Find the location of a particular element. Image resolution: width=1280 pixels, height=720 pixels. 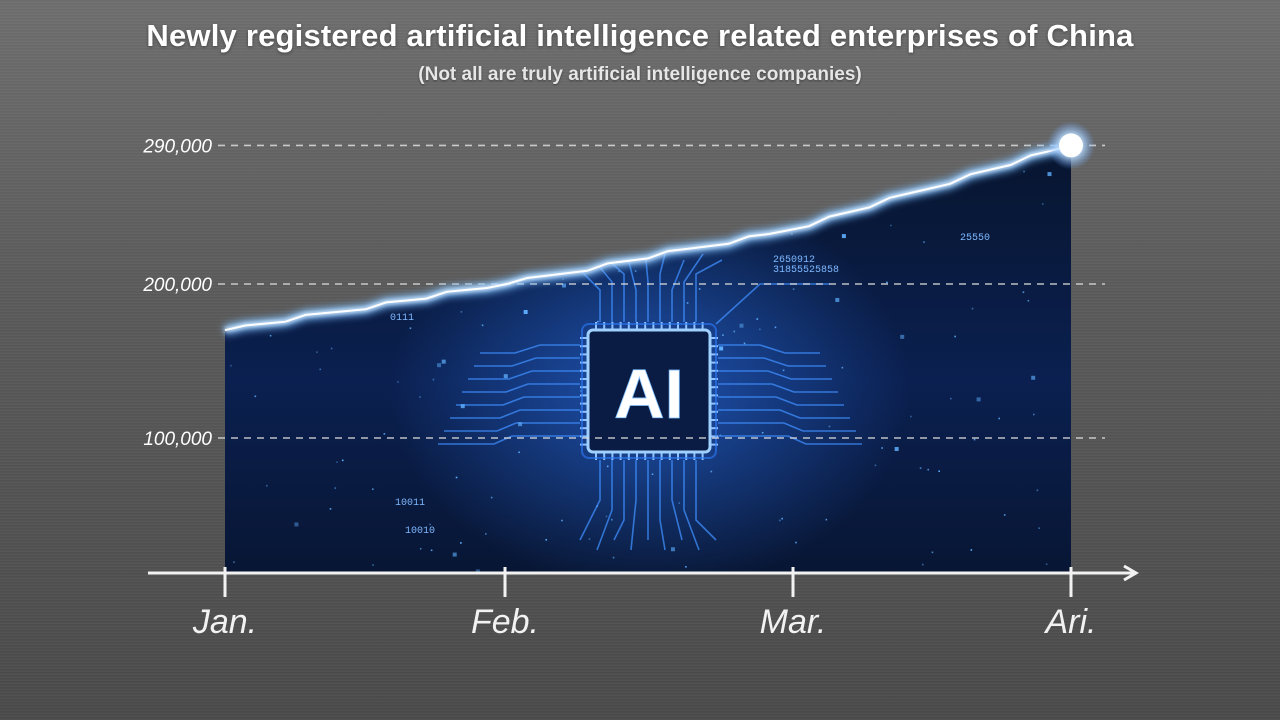

y-tick-label: 200,000 is located at coordinates (177, 285).